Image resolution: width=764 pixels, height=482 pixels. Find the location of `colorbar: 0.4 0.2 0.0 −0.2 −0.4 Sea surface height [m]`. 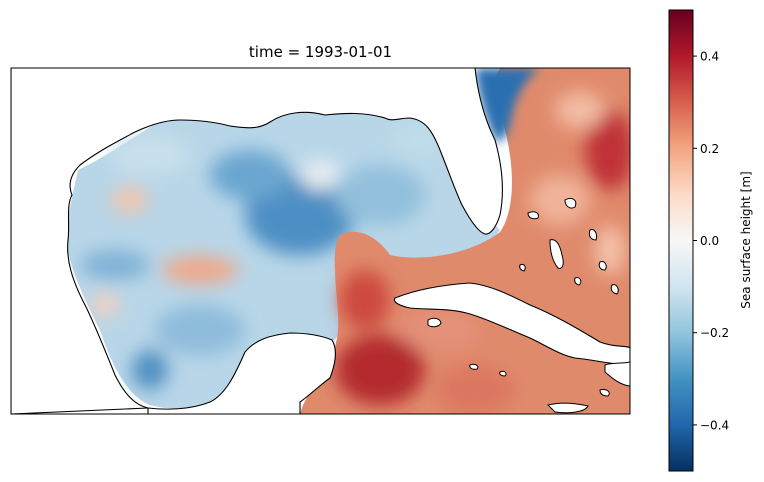

colorbar: 0.4 0.2 0.0 −0.2 −0.4 Sea surface height [m] is located at coordinates (710, 240).